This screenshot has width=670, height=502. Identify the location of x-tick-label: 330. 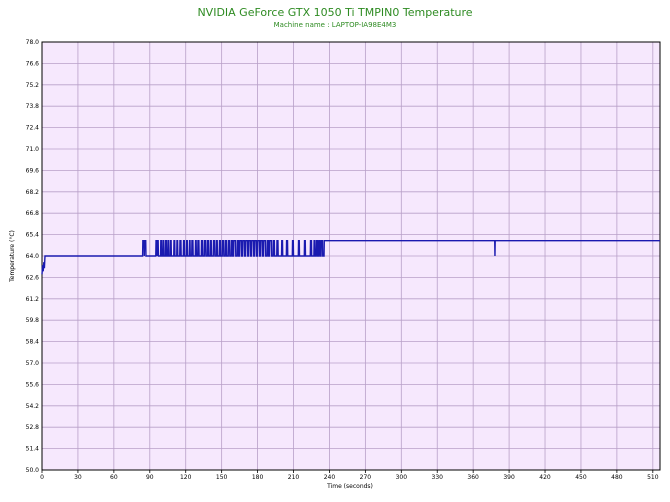
(438, 477).